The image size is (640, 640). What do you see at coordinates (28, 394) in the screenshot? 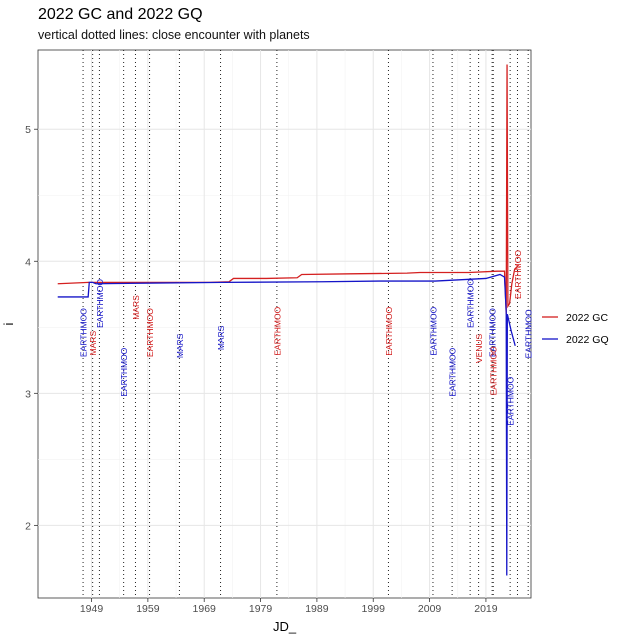
I see `y-tick-label: 3` at bounding box center [28, 394].